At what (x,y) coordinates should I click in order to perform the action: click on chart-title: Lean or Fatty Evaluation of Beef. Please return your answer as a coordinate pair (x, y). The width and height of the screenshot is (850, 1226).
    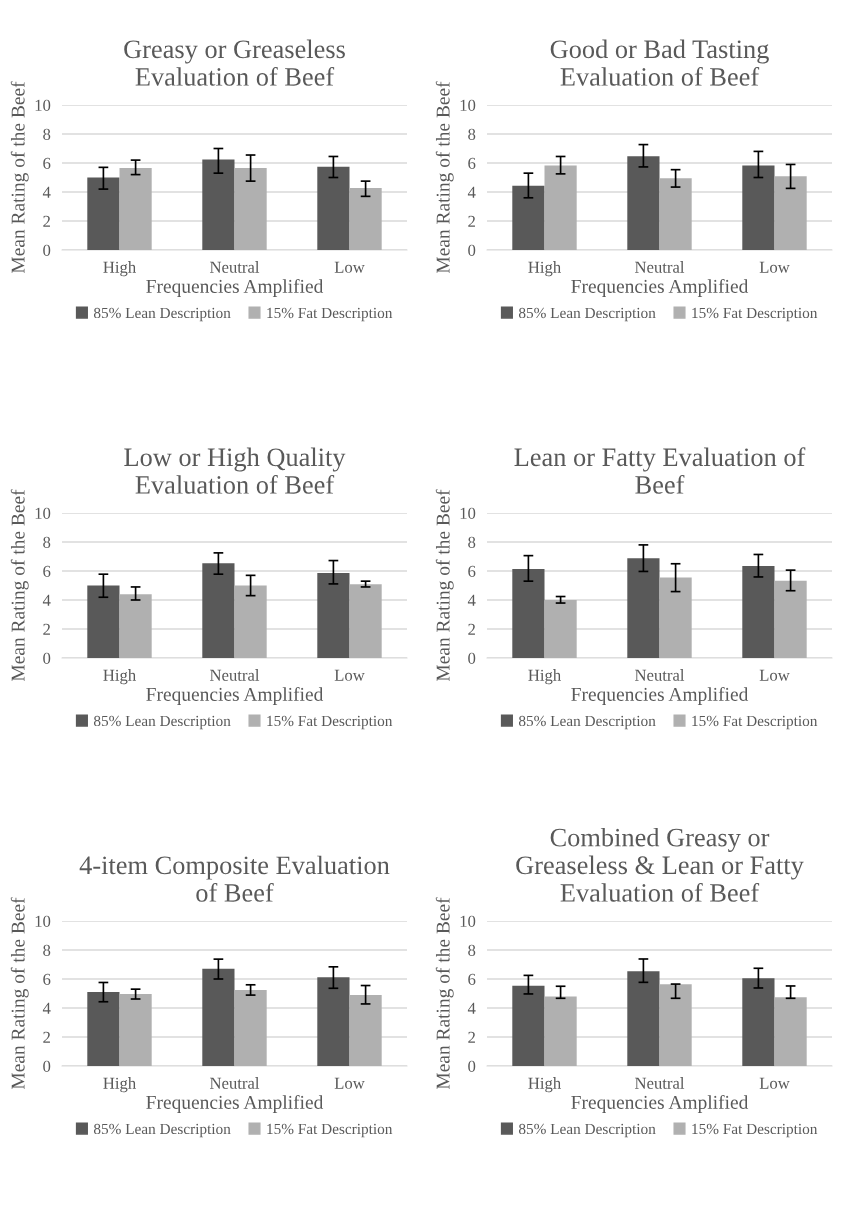
    Looking at the image, I should click on (660, 470).